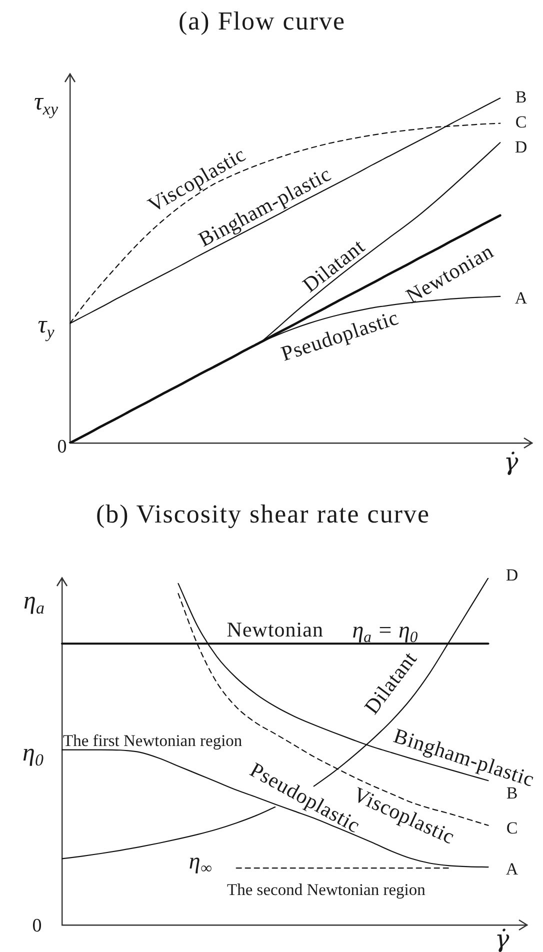  I want to click on y-axis-title: τ$_{xy}$, so click(46, 104).